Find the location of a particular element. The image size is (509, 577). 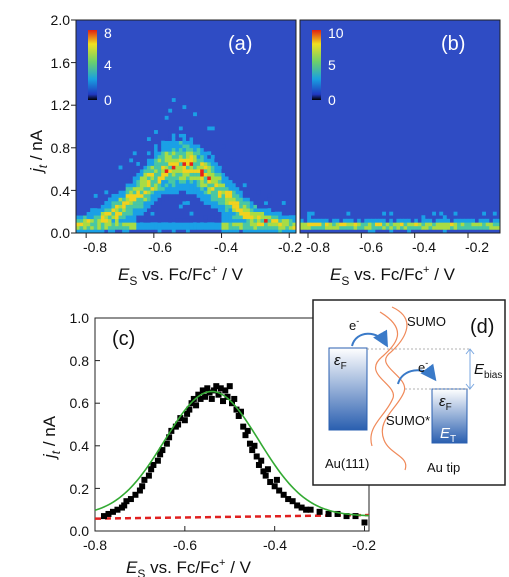

sumo-density-curve is located at coordinates (394, 388).